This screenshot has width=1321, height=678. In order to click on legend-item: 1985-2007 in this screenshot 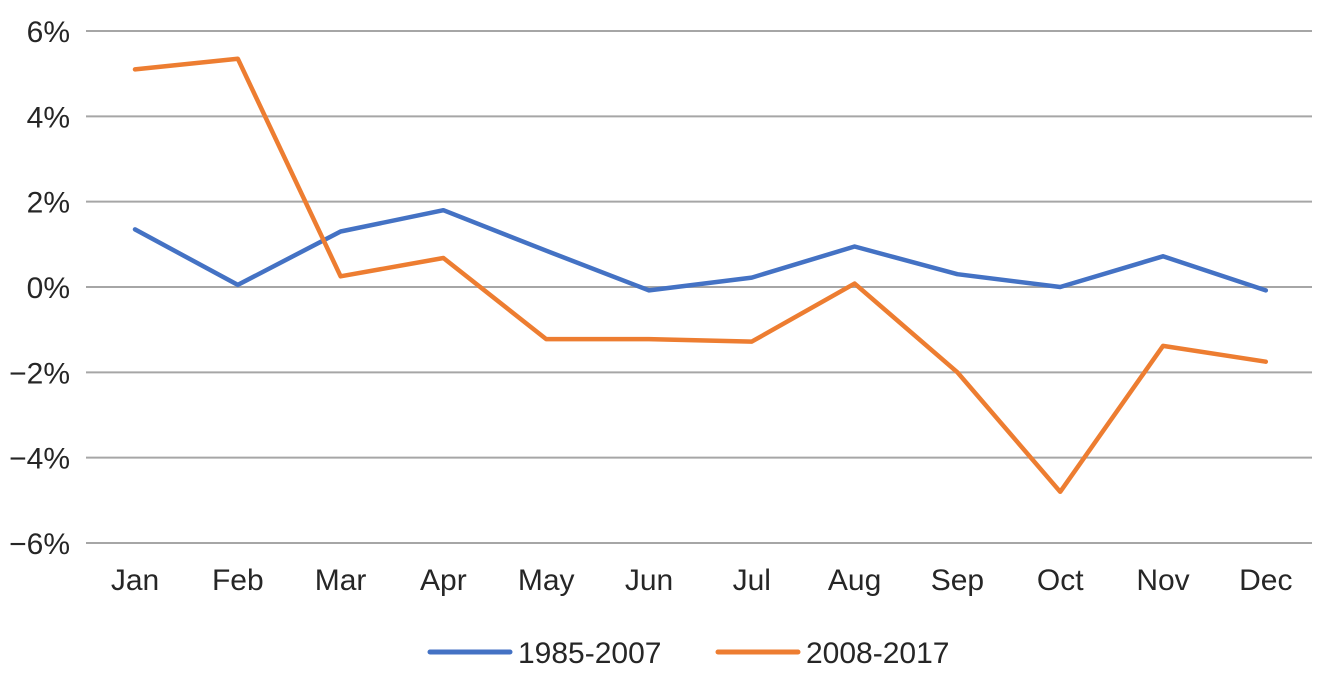, I will do `click(544, 653)`.